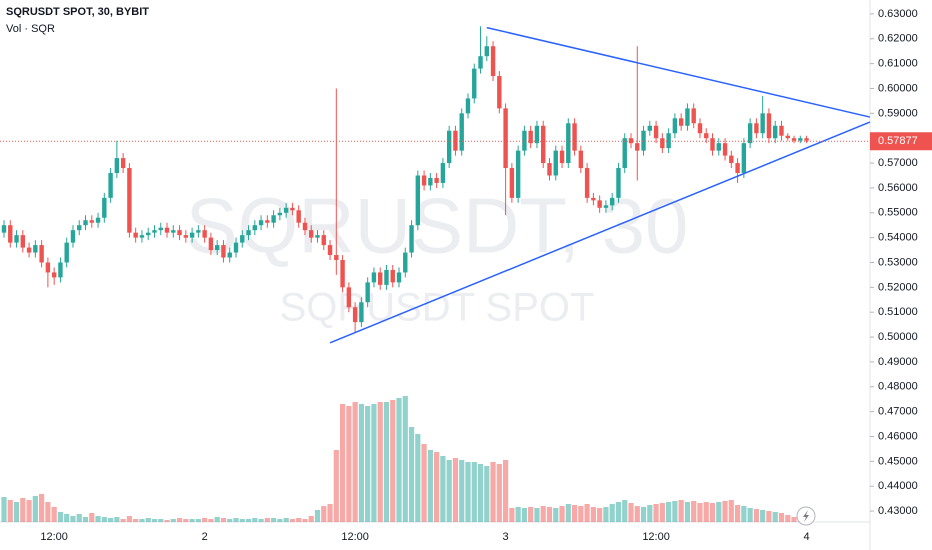 This screenshot has width=932, height=550. Describe the element at coordinates (898, 39) in the screenshot. I see `y-tick-label: 0.62000` at that location.